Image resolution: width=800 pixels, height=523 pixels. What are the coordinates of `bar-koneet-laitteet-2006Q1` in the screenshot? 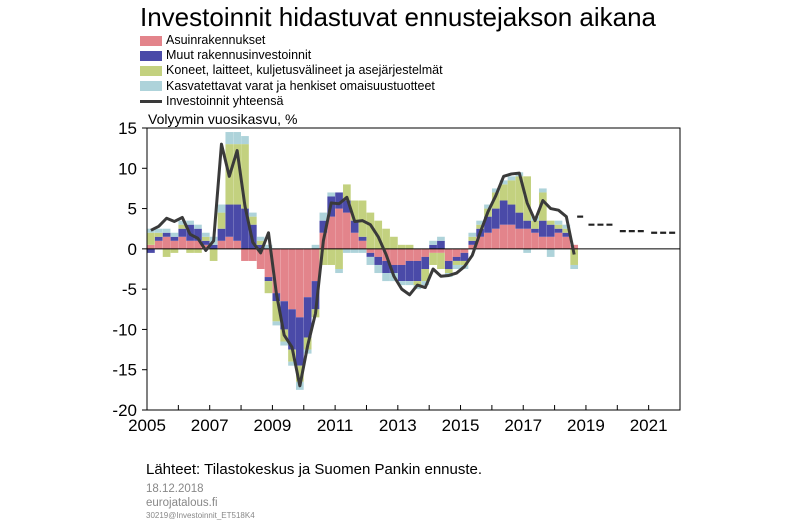 It's located at (182, 226).